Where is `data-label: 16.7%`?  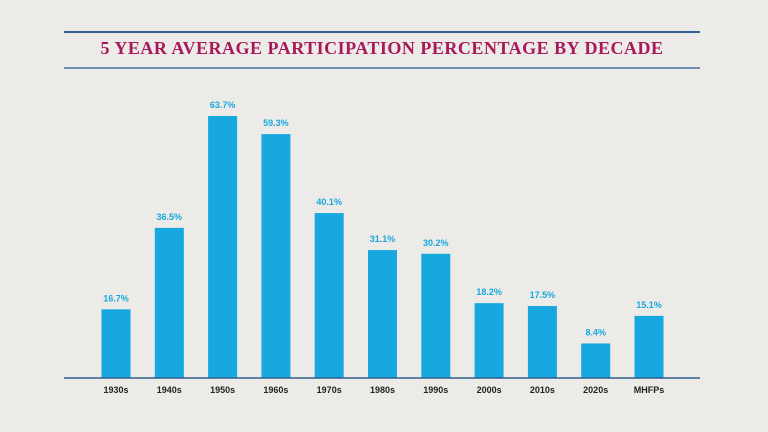 data-label: 16.7% is located at coordinates (116, 298).